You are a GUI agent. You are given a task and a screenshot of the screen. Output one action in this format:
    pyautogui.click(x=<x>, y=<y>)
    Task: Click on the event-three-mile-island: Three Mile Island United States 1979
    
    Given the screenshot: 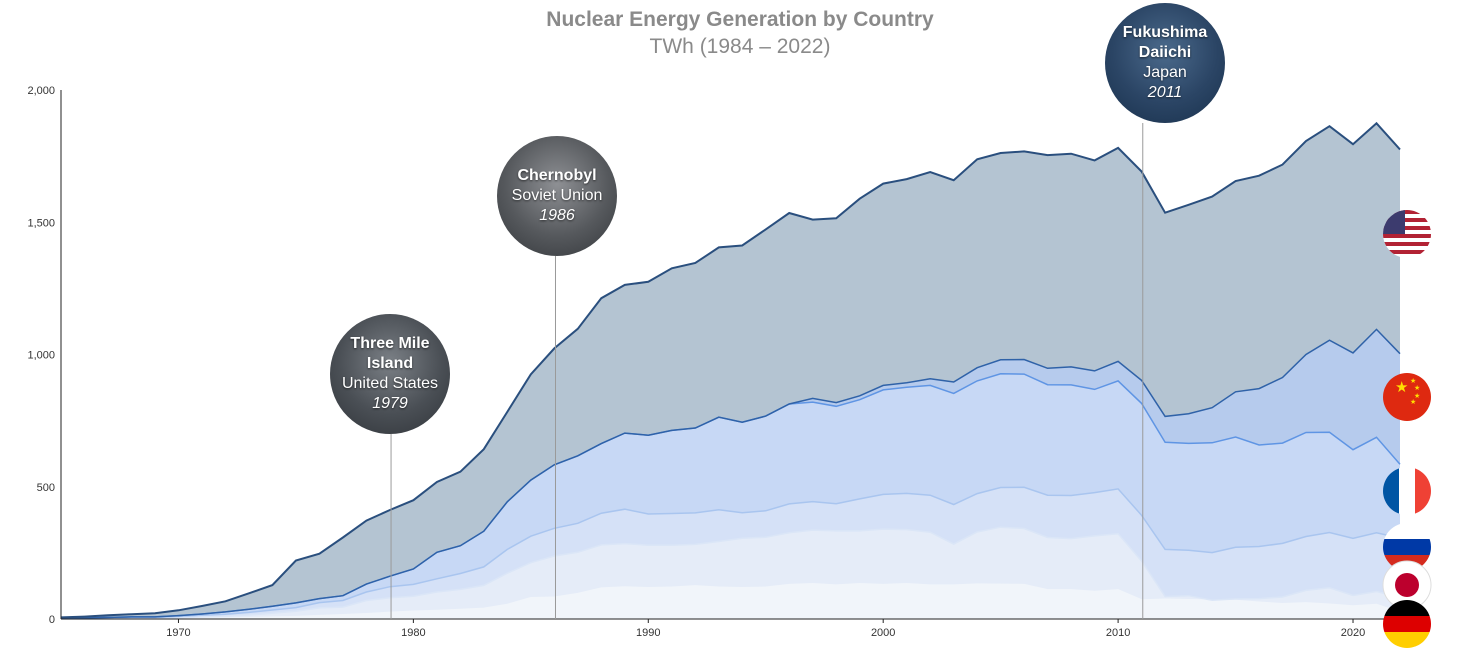 What is the action you would take?
    pyautogui.click(x=390, y=374)
    